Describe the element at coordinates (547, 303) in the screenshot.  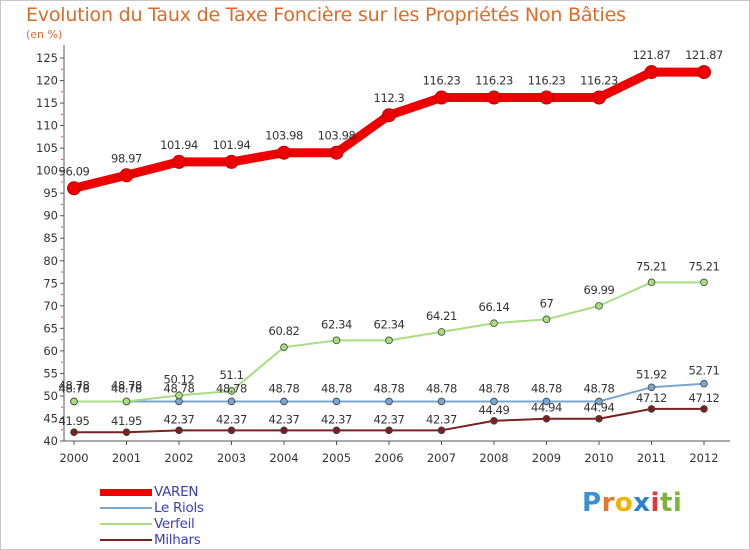
I see `data-label: 67` at that location.